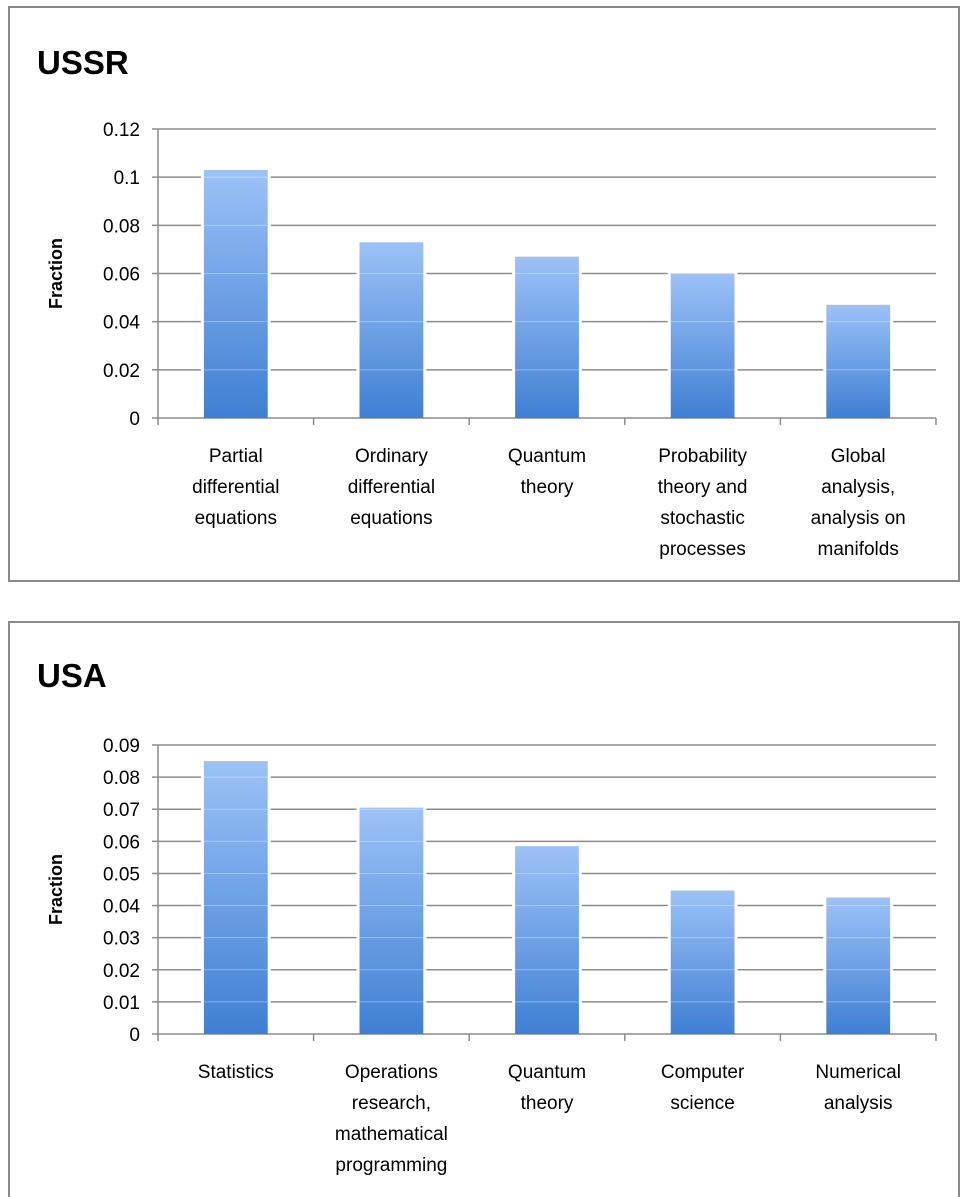  Describe the element at coordinates (391, 1103) in the screenshot. I see `x-category-label: research,` at that location.